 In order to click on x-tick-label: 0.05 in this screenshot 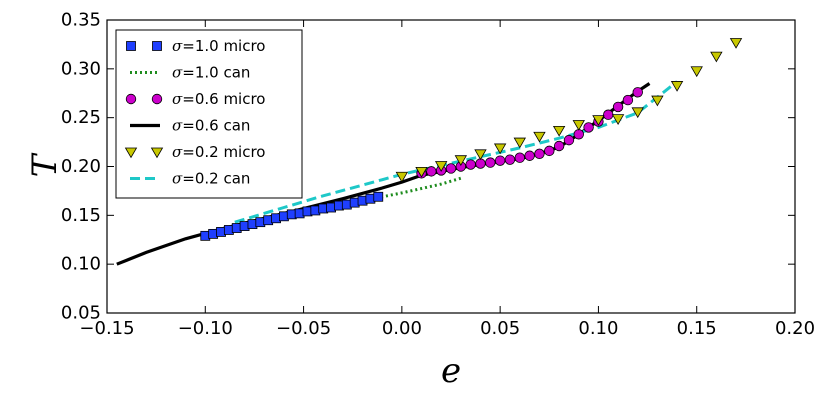, I will do `click(500, 328)`.